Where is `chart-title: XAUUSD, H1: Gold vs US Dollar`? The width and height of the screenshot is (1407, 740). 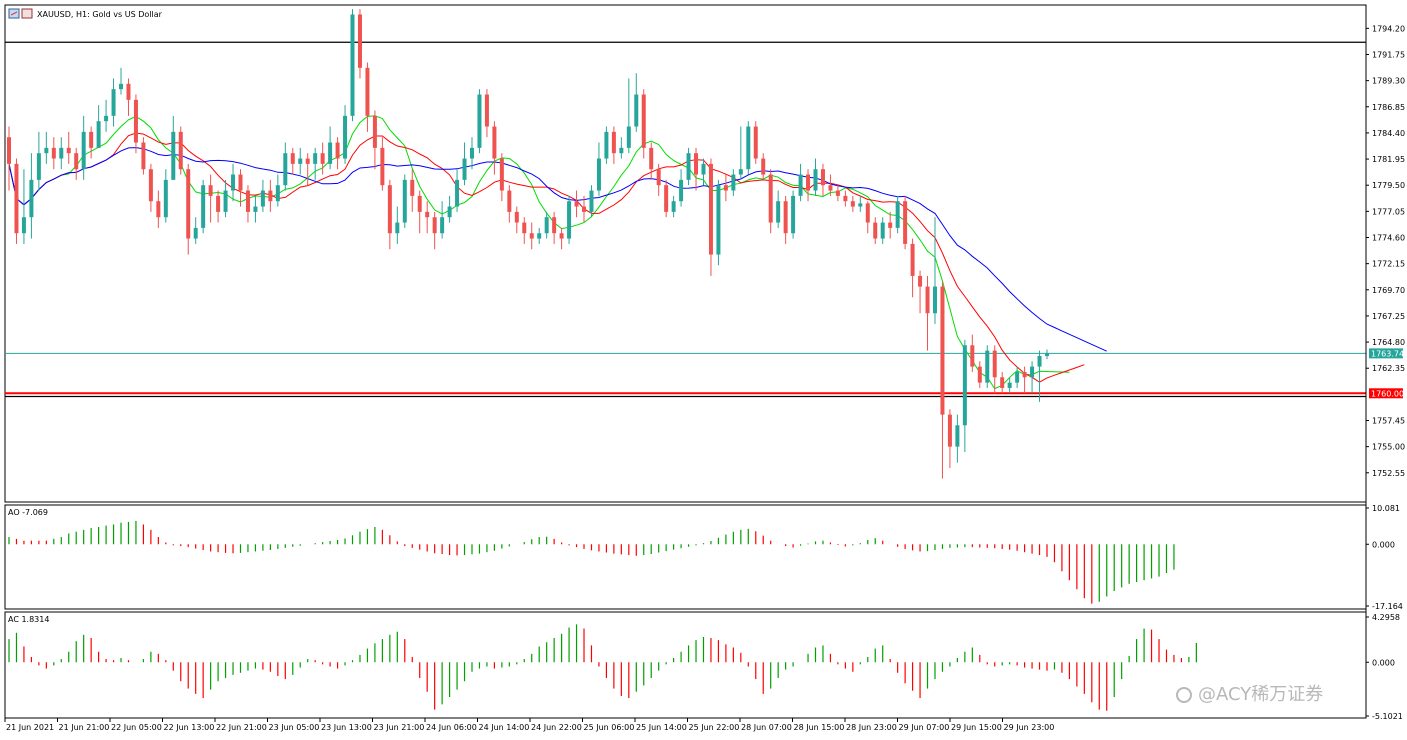
chart-title: XAUUSD, H1: Gold vs US Dollar is located at coordinates (100, 14).